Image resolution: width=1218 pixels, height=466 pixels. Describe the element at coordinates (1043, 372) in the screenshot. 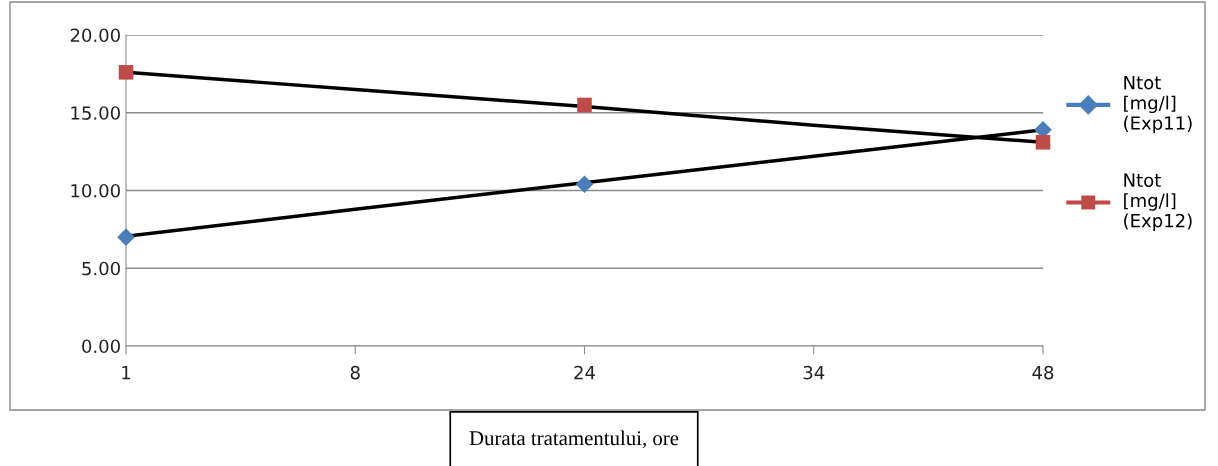

I see `x-tick-label: 48` at that location.